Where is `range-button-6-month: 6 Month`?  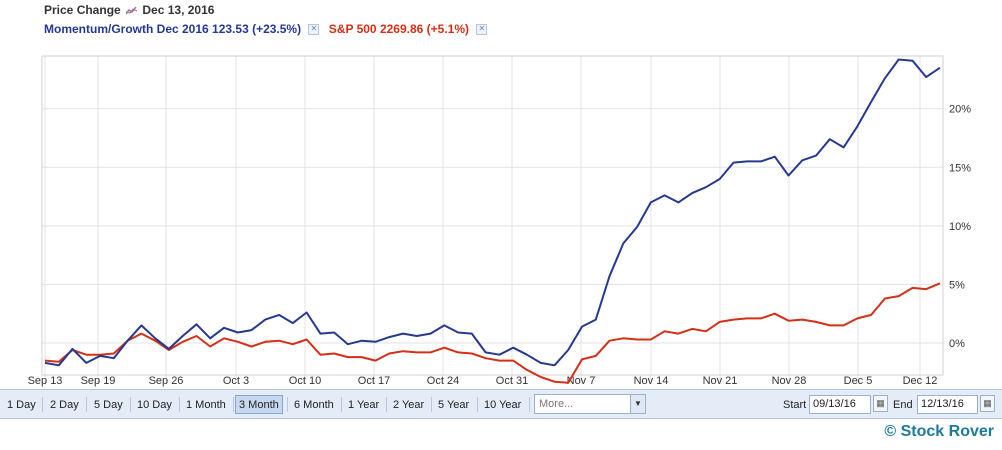
range-button-6-month: 6 Month is located at coordinates (314, 405).